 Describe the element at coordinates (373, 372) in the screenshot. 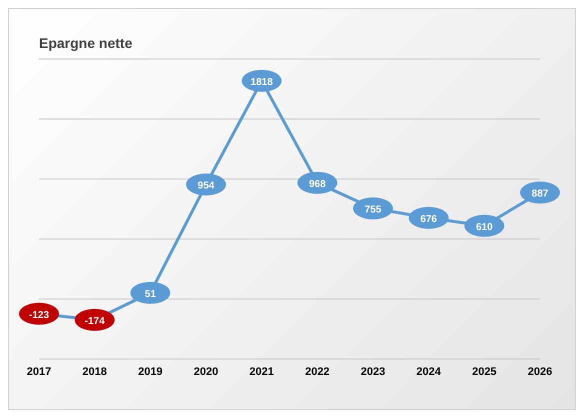

I see `x-tick-label: 2023` at that location.